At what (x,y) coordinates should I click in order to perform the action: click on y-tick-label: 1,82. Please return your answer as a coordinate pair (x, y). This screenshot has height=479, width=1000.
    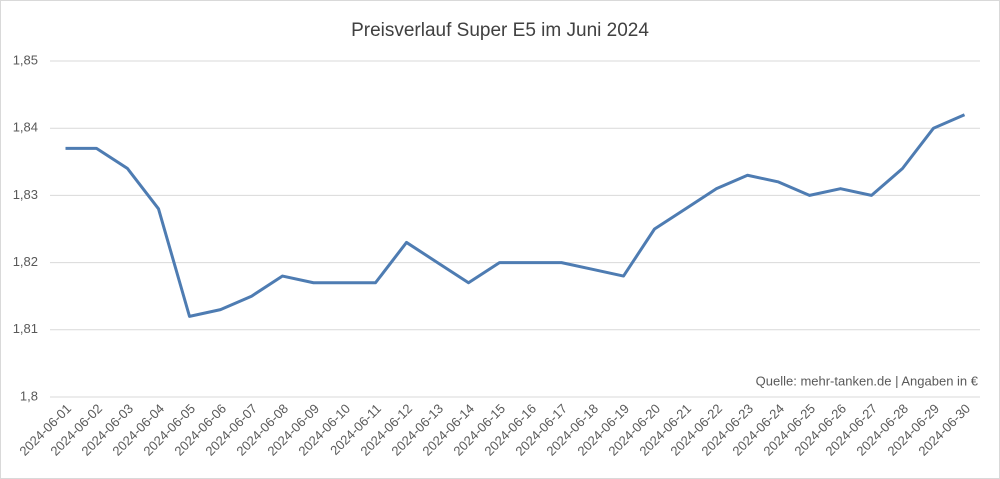
    Looking at the image, I should click on (25, 261).